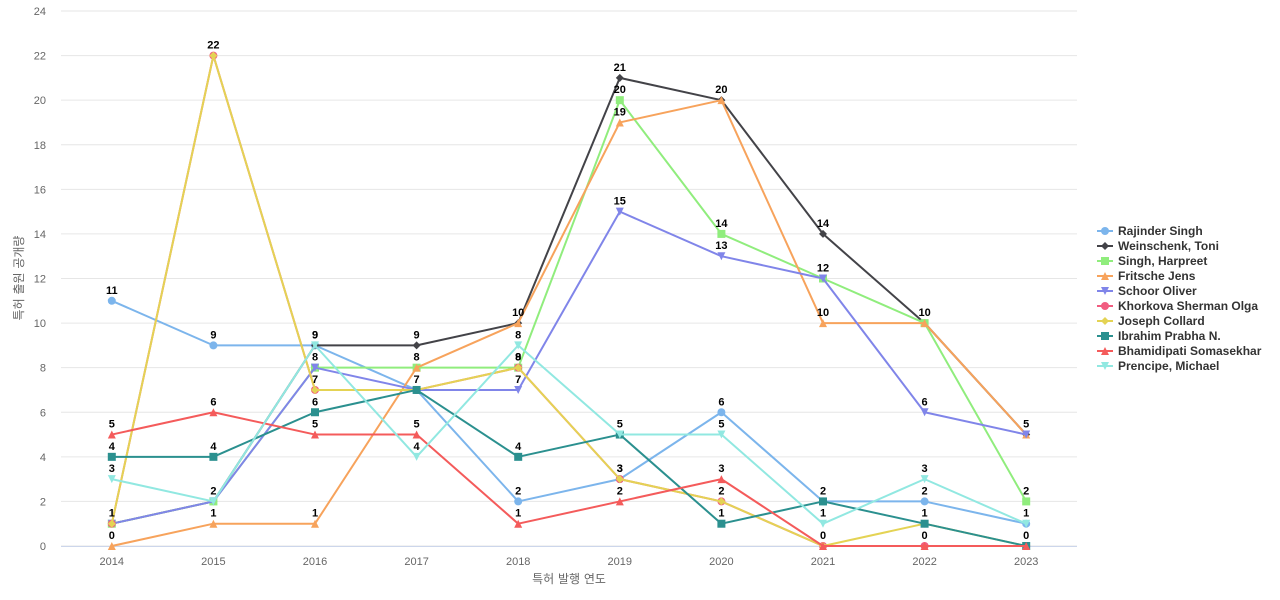 This screenshot has width=1280, height=600. I want to click on y-tick-label: 4, so click(43, 458).